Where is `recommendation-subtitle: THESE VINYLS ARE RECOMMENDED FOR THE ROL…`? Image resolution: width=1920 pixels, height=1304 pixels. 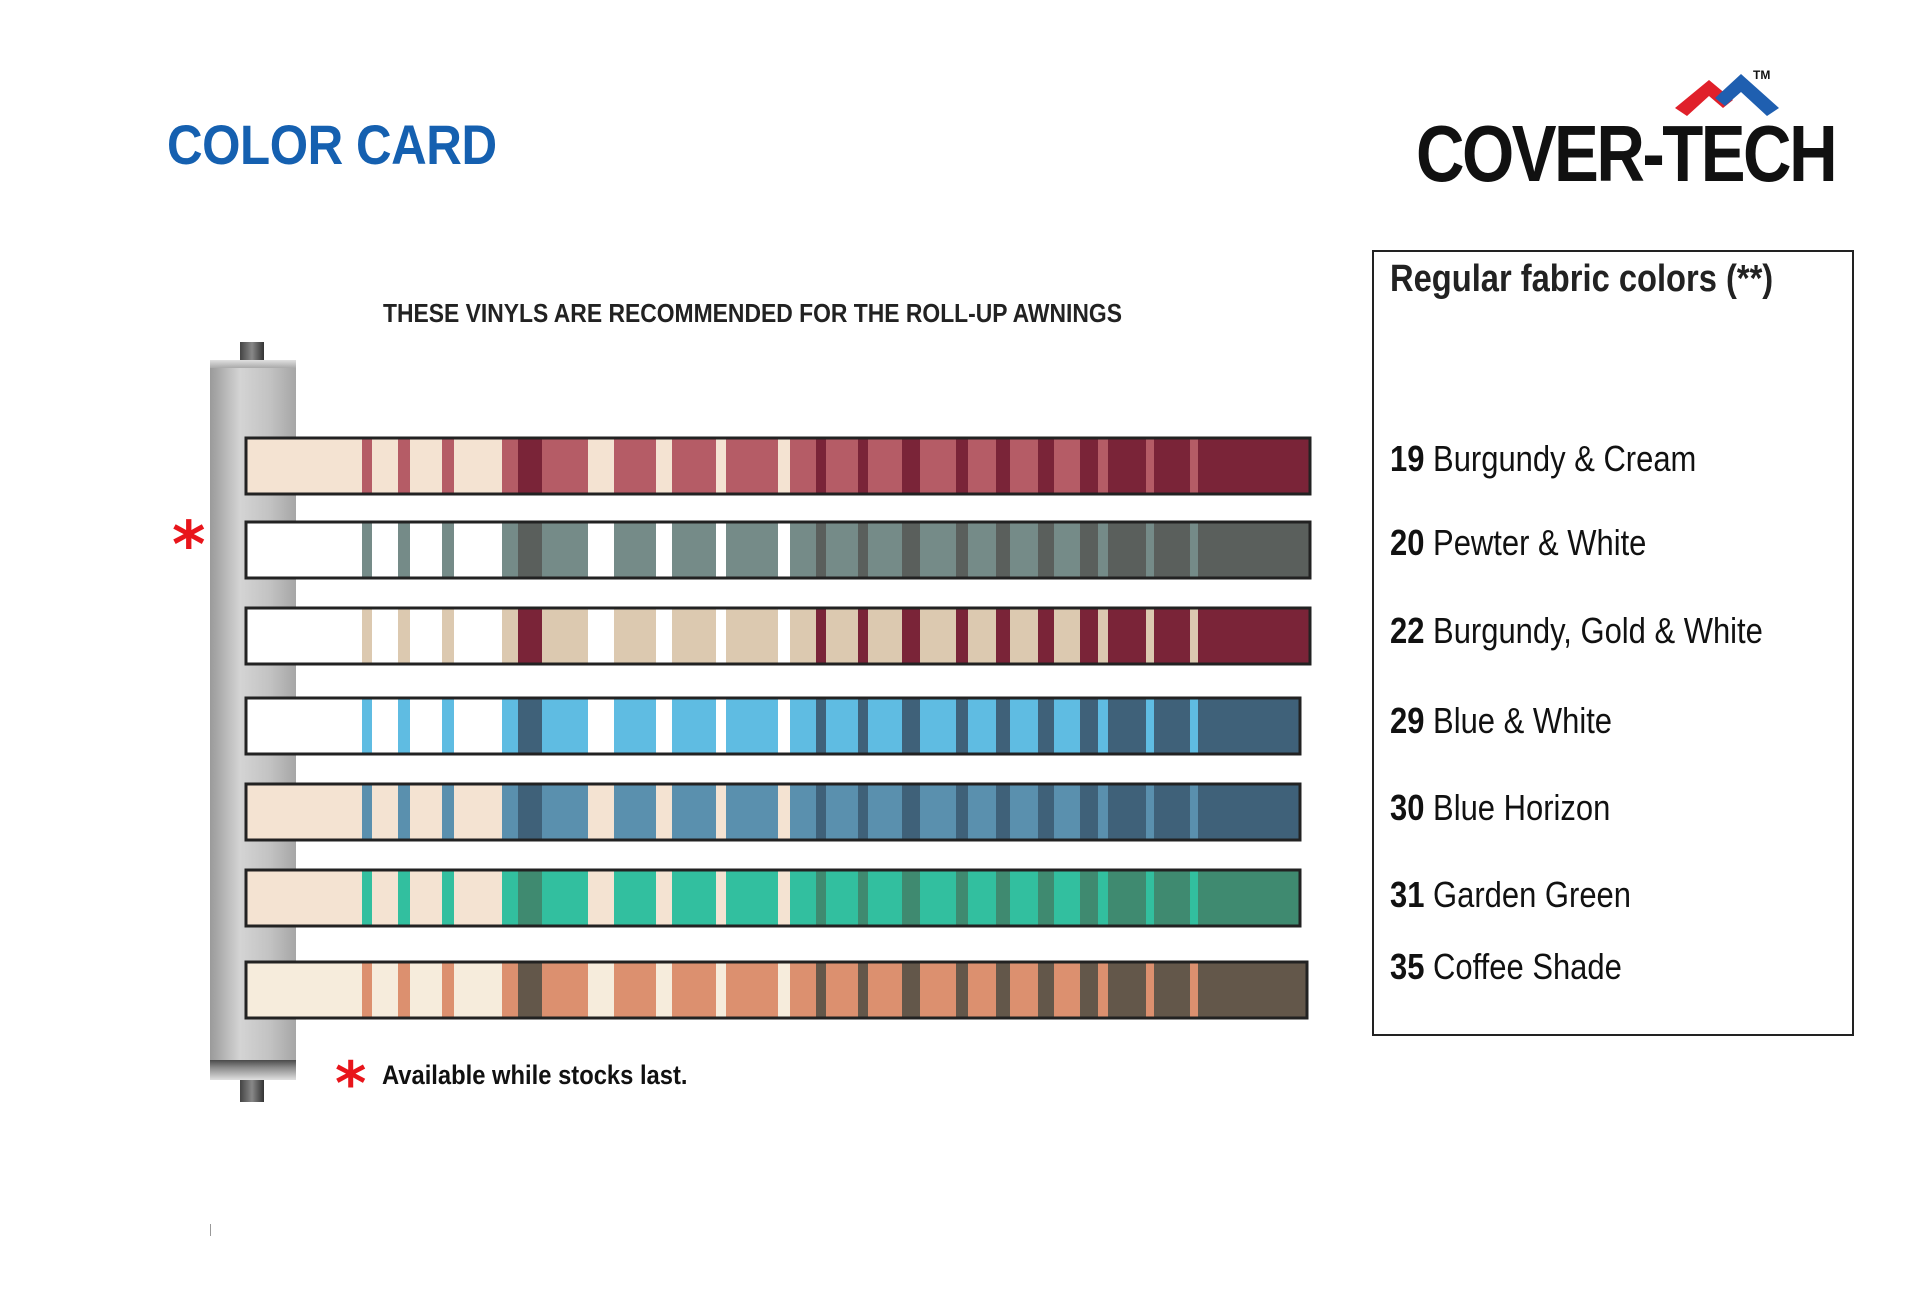 recommendation-subtitle: THESE VINYLS ARE RECOMMENDED FOR THE ROL… is located at coordinates (752, 313).